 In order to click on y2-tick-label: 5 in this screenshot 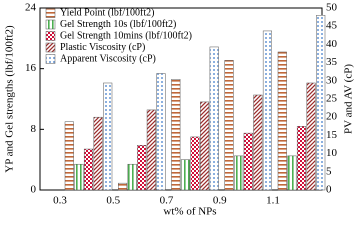, I will do `click(329, 171)`.